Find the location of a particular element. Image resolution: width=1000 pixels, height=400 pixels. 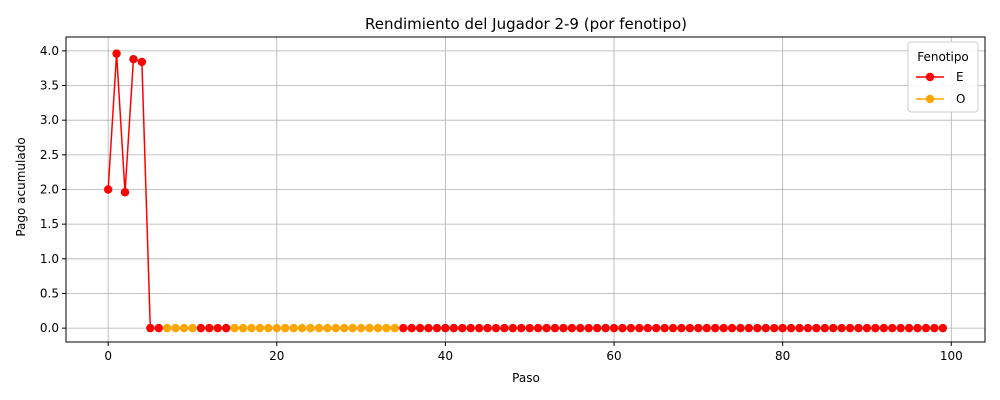

x-tick-label: 0 is located at coordinates (108, 356).